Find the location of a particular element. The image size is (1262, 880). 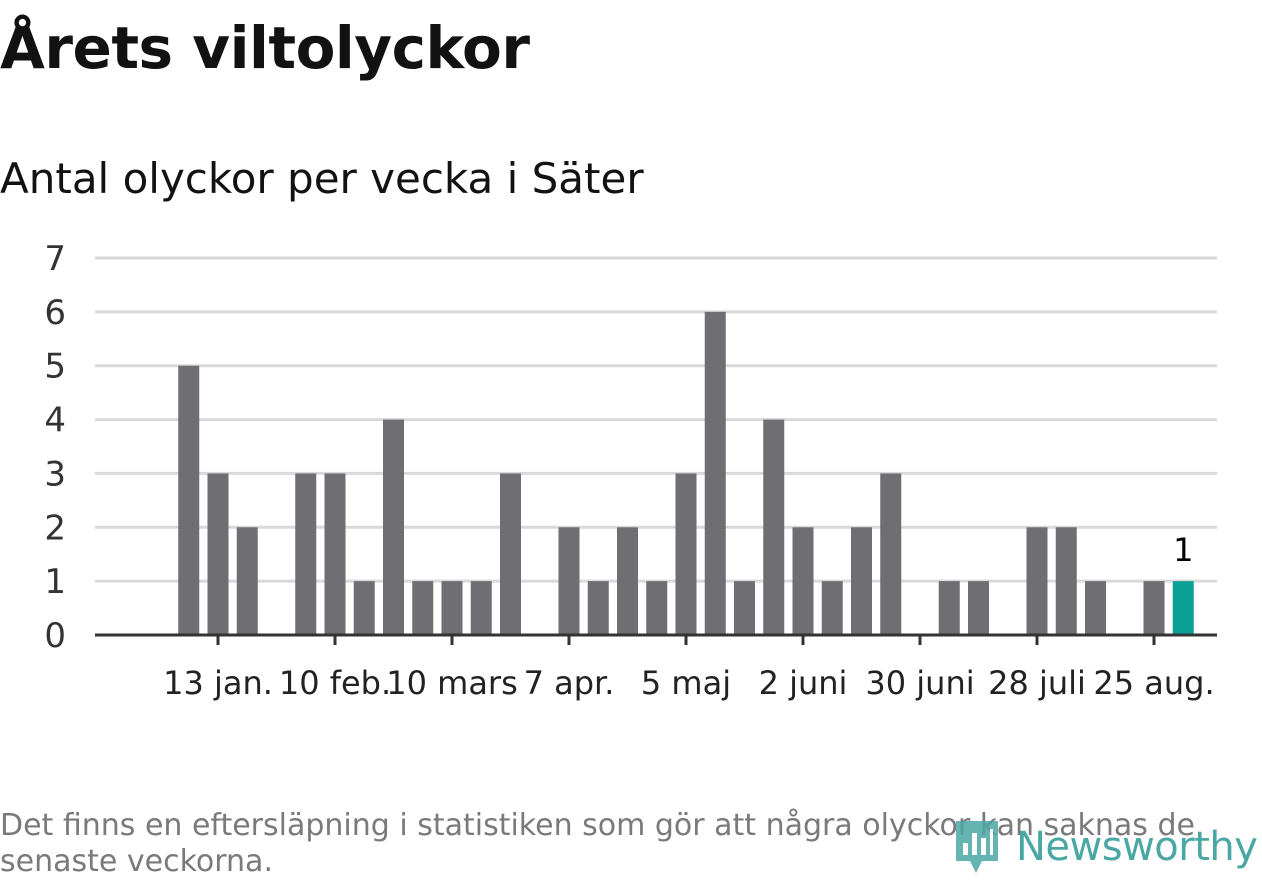

x-tick-label: 5 maj is located at coordinates (686, 683).